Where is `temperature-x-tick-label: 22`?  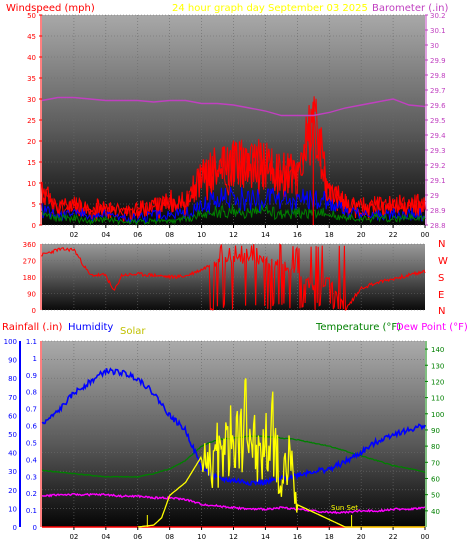 temperature-x-tick-label: 22 is located at coordinates (393, 537).